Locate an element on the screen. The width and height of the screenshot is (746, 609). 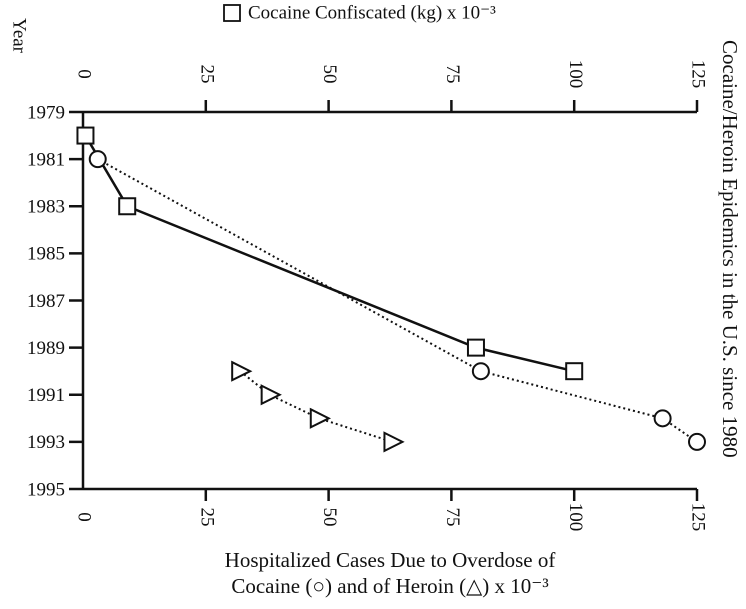
top-tick-label: 100 is located at coordinates (575, 74).